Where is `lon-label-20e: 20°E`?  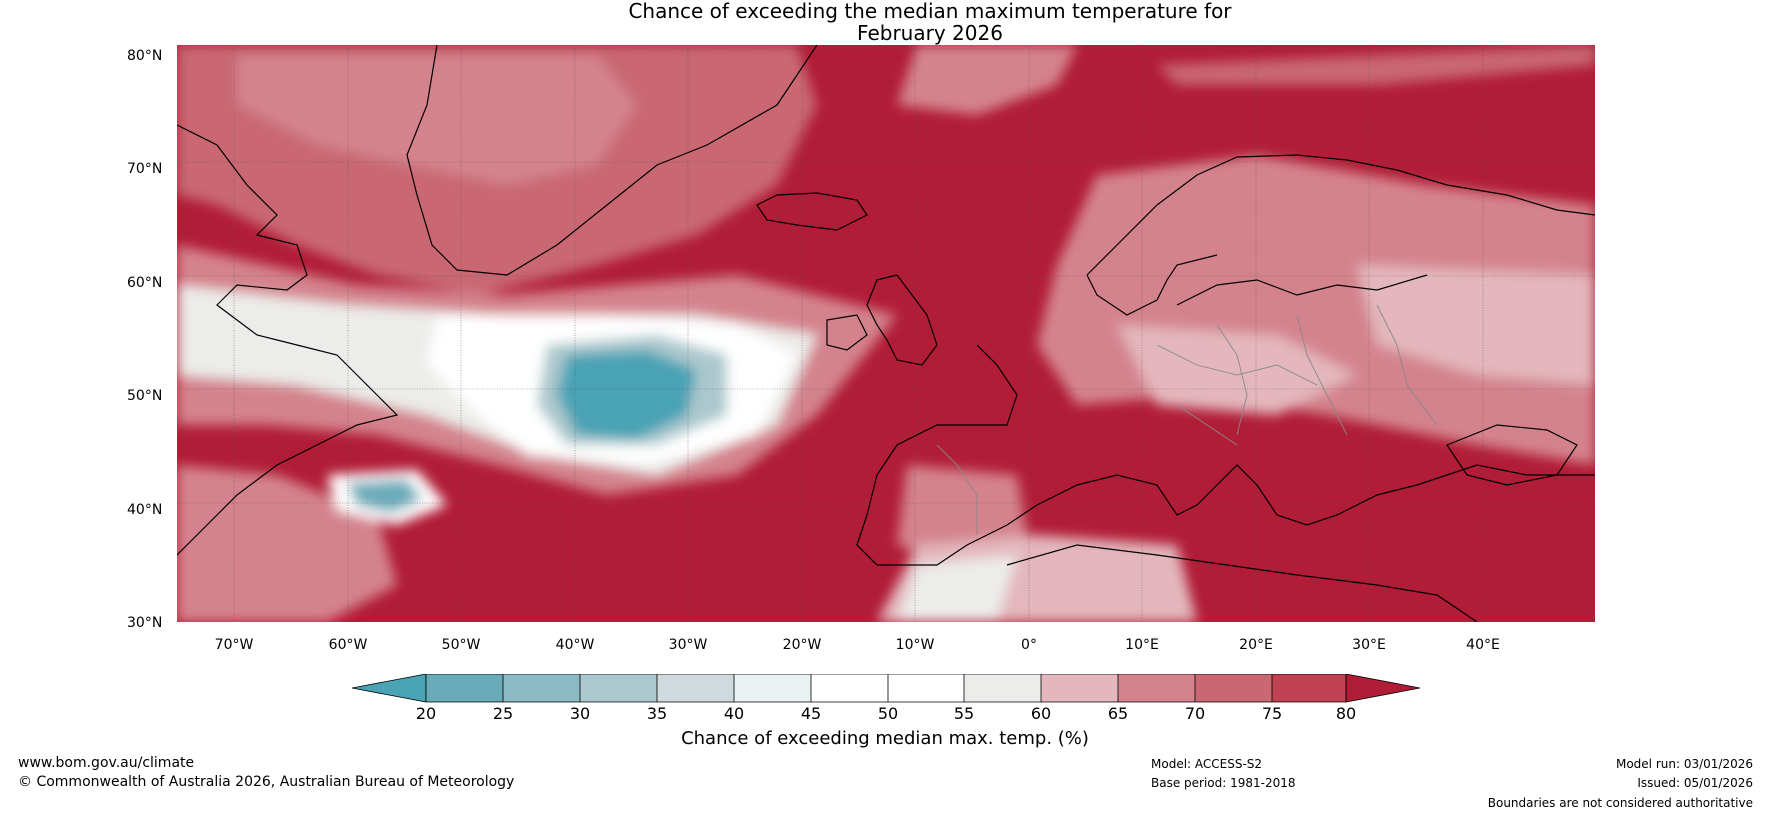
lon-label-20e: 20°E is located at coordinates (1256, 645).